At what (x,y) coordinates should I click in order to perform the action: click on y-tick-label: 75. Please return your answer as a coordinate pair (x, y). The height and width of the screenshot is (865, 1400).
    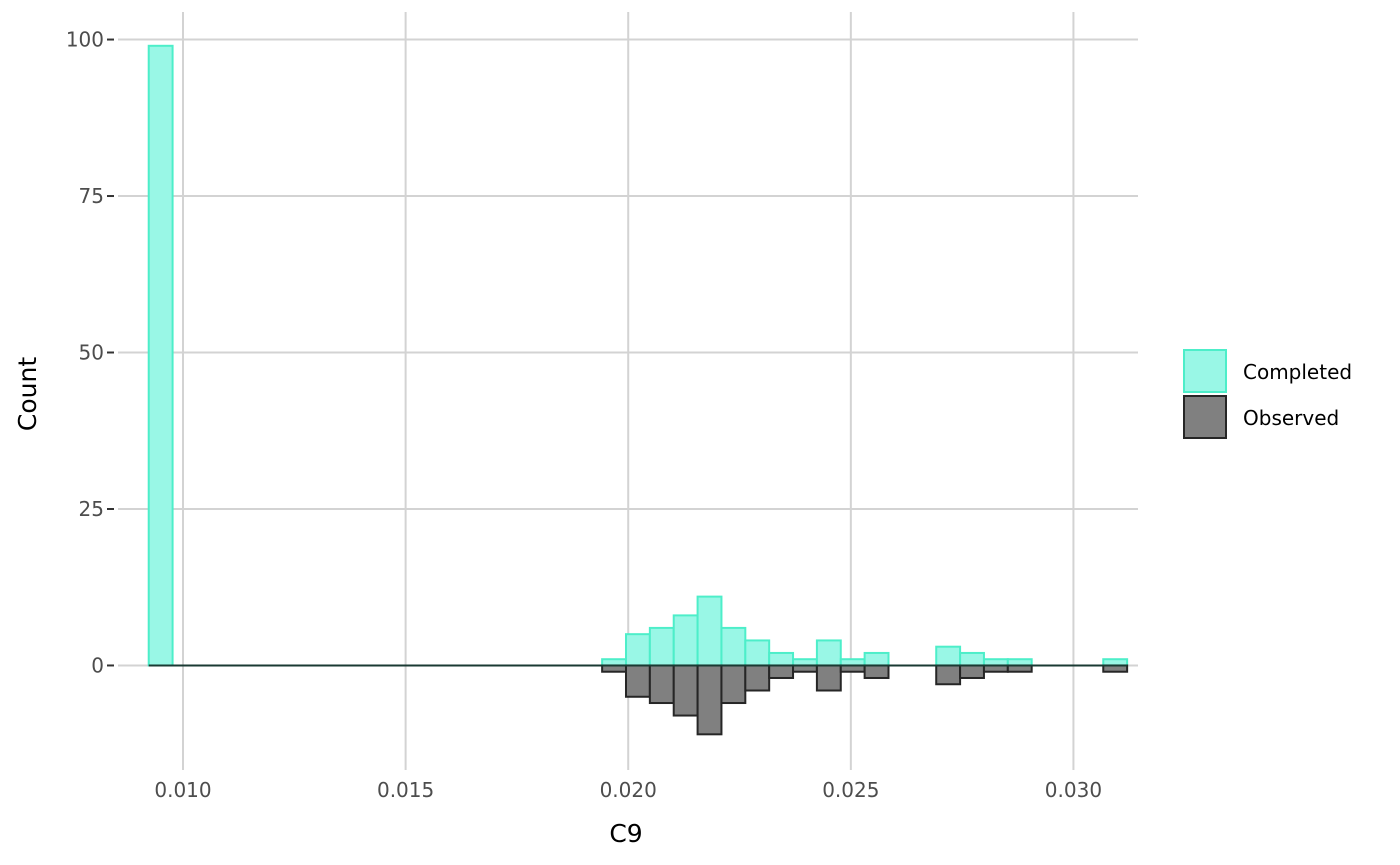
    Looking at the image, I should click on (91, 196).